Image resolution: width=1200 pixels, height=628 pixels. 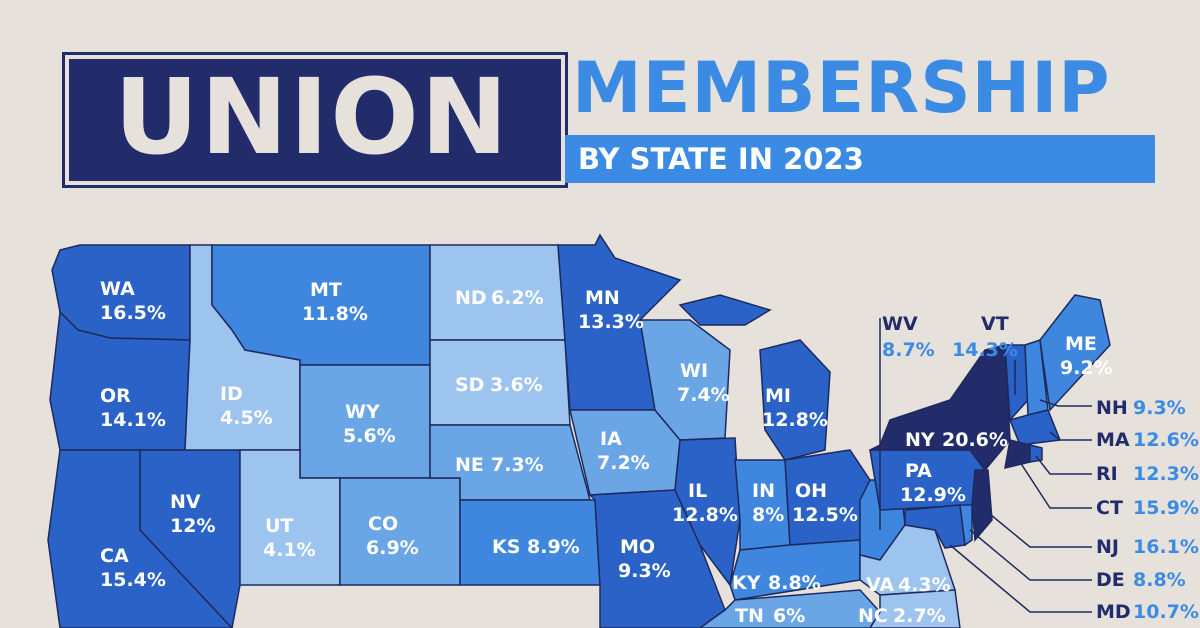 What do you see at coordinates (133, 580) in the screenshot?
I see `label-ca-value: 15.4%` at bounding box center [133, 580].